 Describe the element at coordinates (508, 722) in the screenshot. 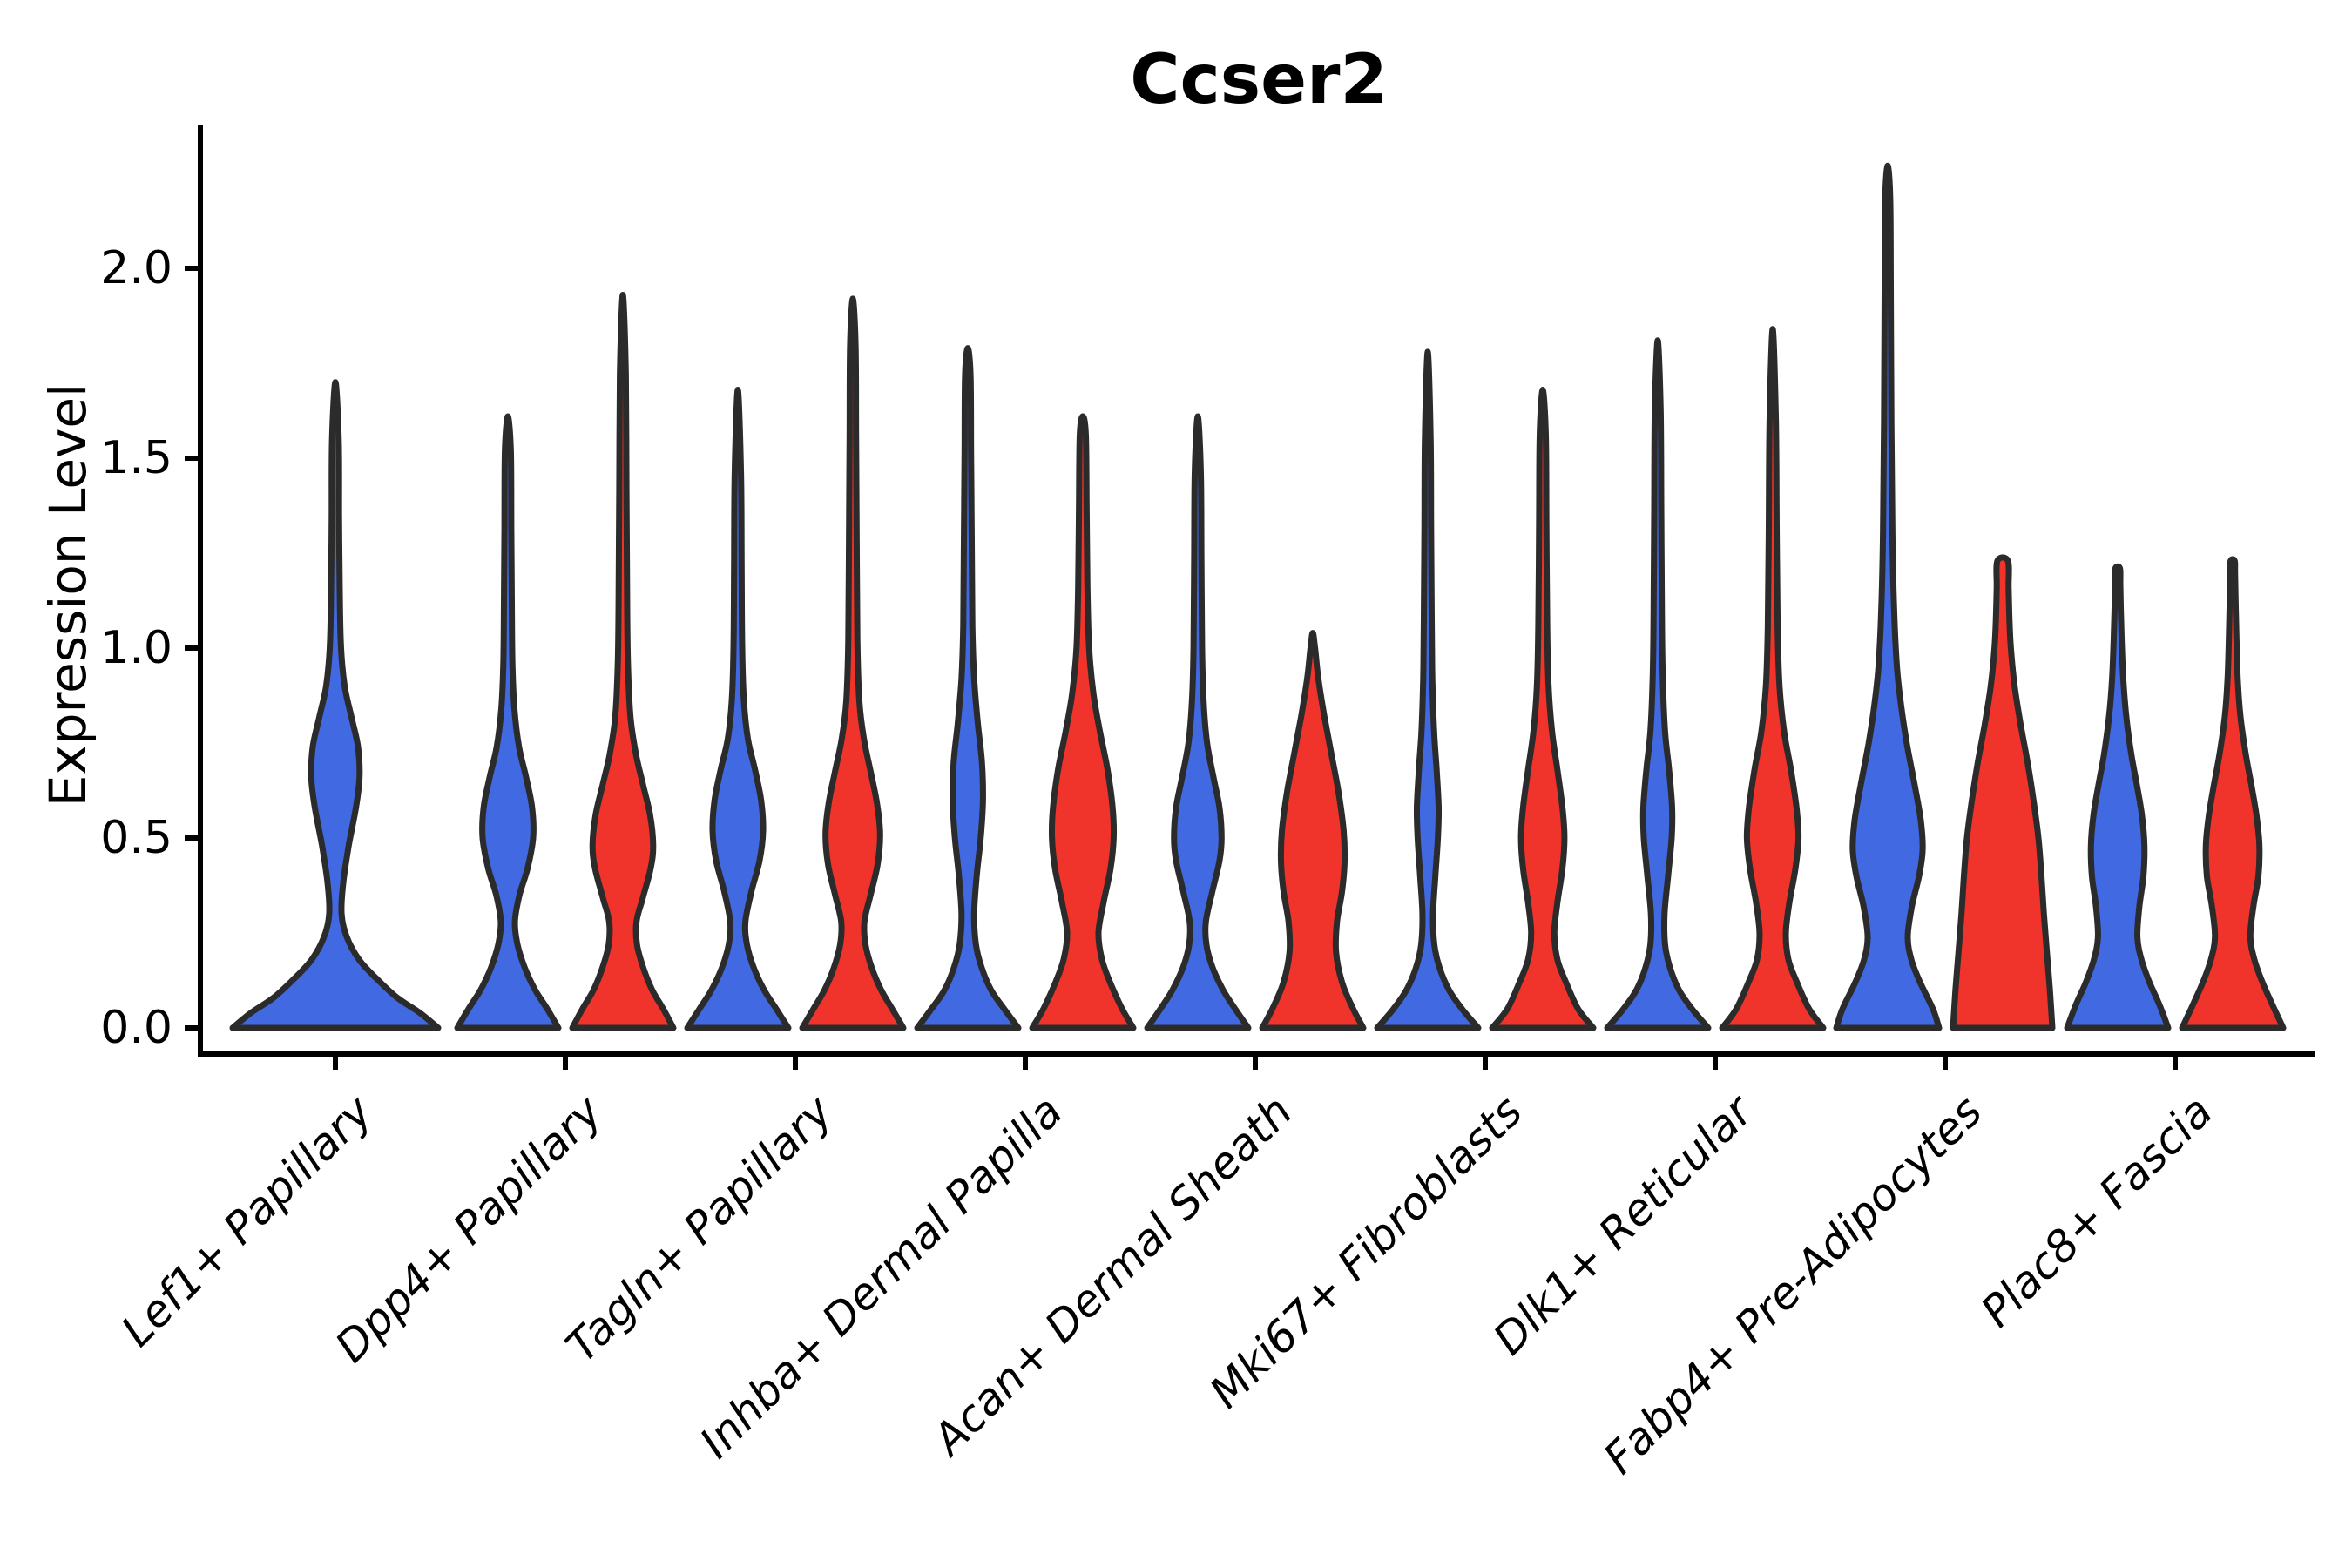

I see `violin-blue-dpp4-papillary` at that location.